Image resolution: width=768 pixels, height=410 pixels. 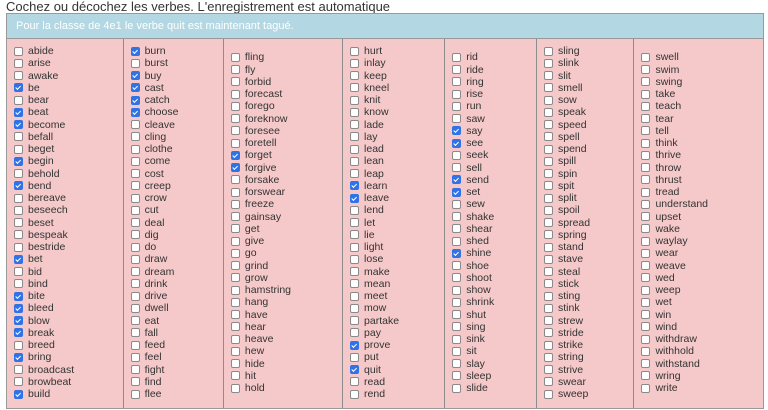 I want to click on verb-item-hide: hide, so click(x=286, y=363).